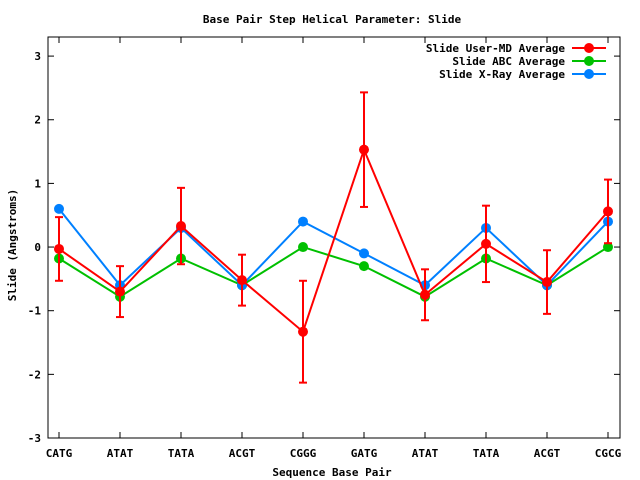  I want to click on y-tick-label: 1, so click(37, 183).